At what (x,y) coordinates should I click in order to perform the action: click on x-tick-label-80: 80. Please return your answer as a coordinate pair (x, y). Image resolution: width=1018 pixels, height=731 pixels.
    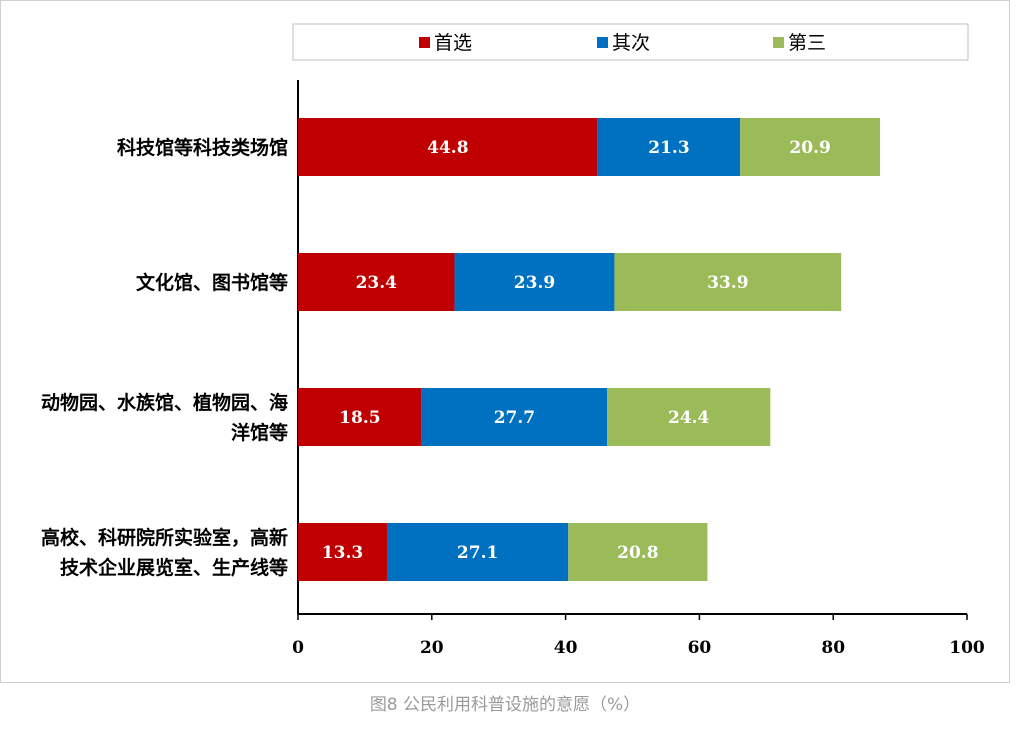
    Looking at the image, I should click on (833, 648).